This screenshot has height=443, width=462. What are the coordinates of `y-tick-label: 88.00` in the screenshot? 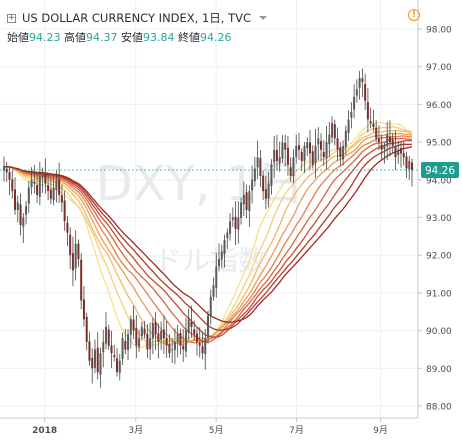 It's located at (439, 408).